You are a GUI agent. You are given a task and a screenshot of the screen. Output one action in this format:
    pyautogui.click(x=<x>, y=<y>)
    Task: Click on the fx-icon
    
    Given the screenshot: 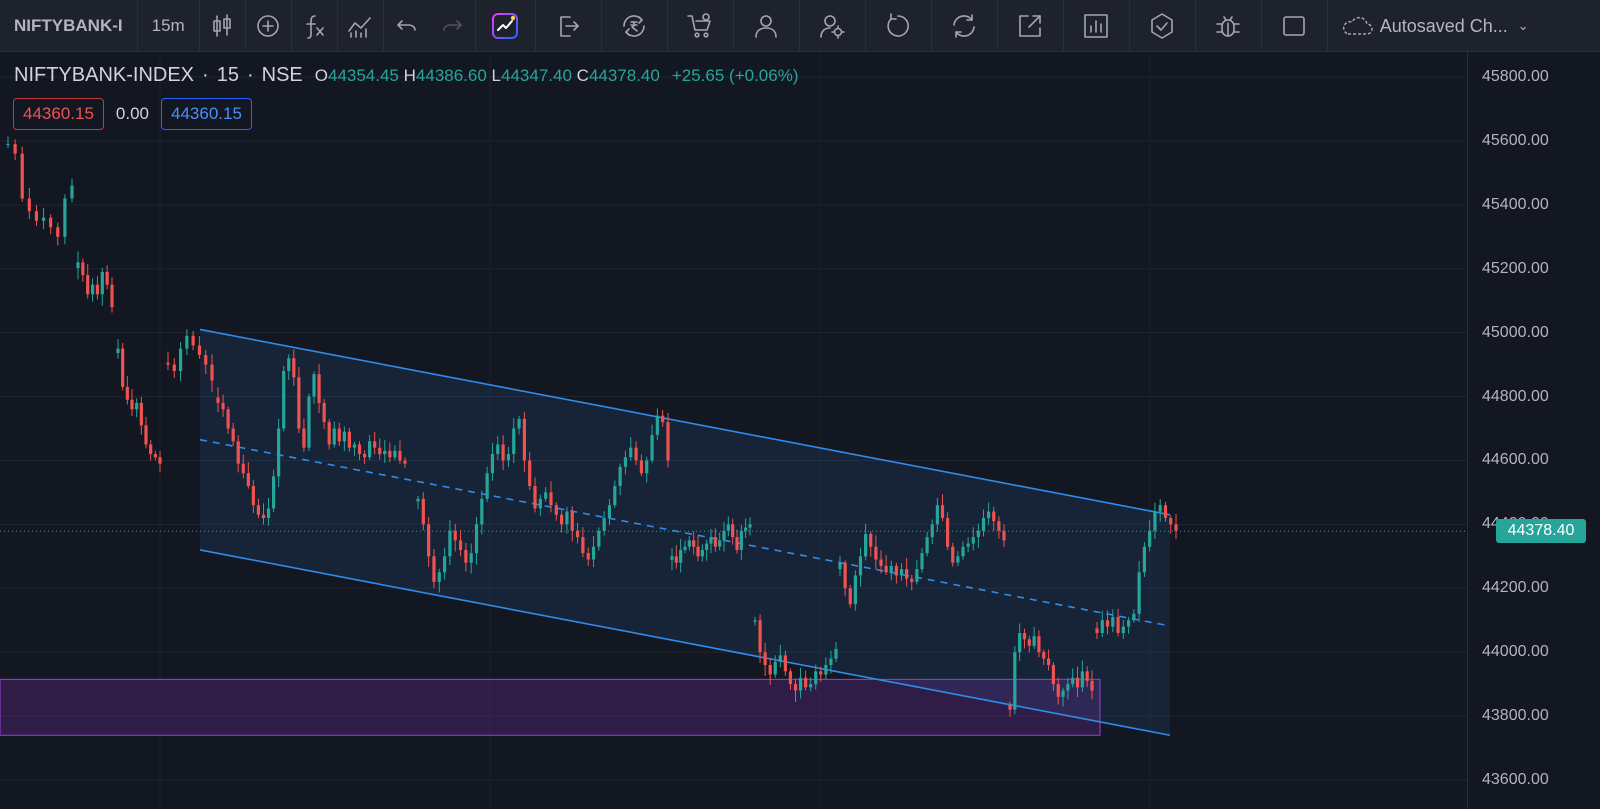 What is the action you would take?
    pyautogui.click(x=315, y=27)
    